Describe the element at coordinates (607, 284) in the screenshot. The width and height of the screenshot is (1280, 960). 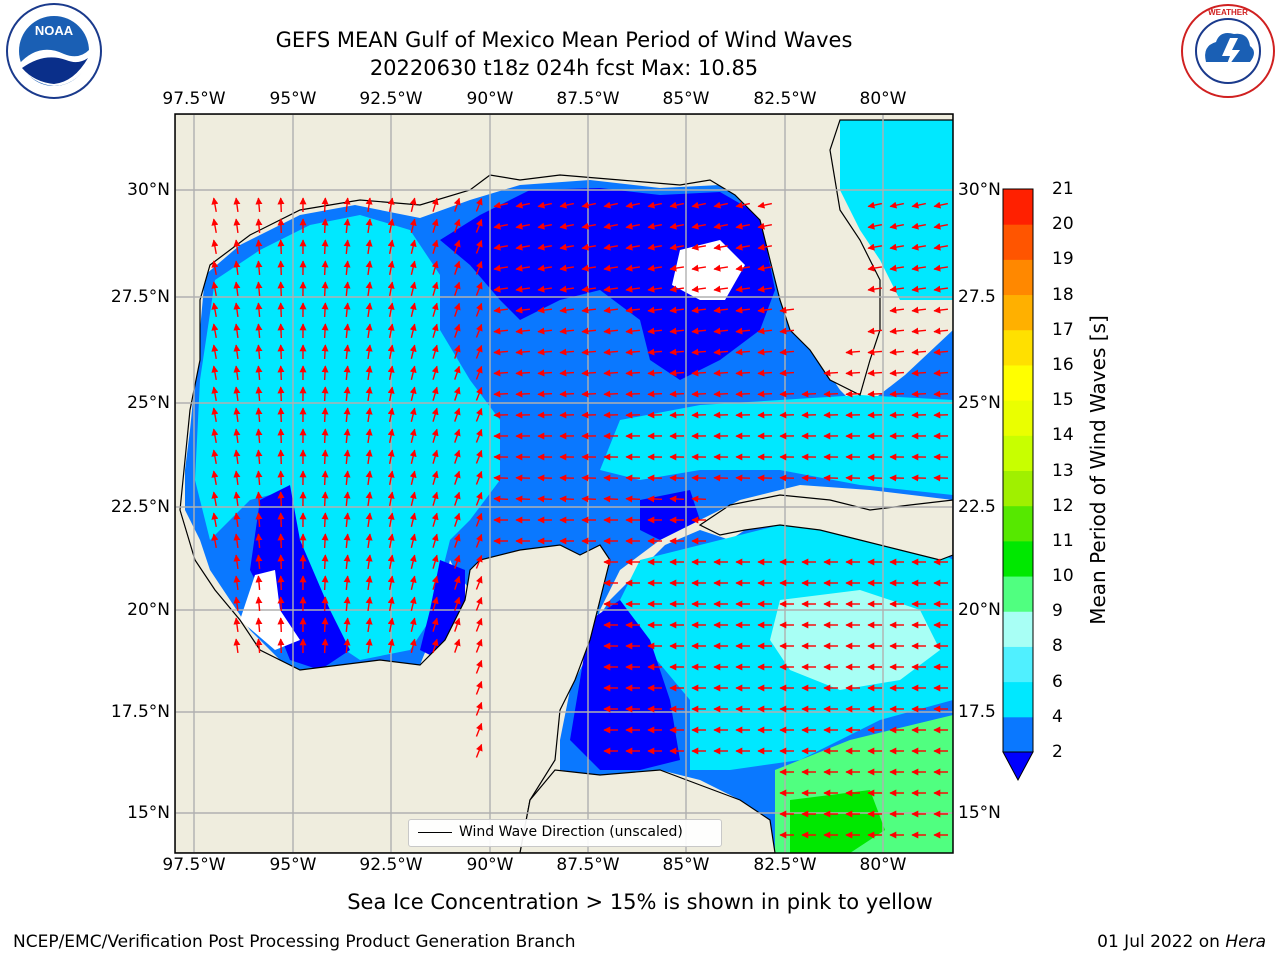
I see `blue-zone-north` at that location.